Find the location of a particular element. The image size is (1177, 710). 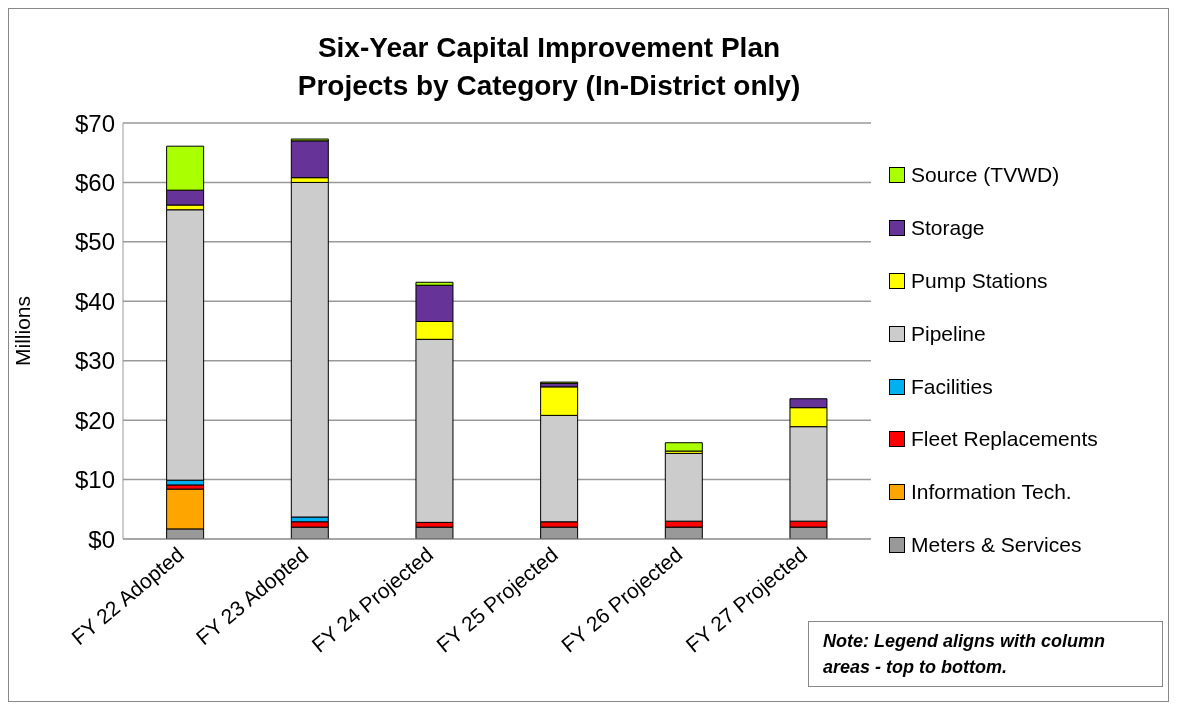

text: Note: Legend aligns with column areas - top to bottom. is located at coordinates (964, 654).